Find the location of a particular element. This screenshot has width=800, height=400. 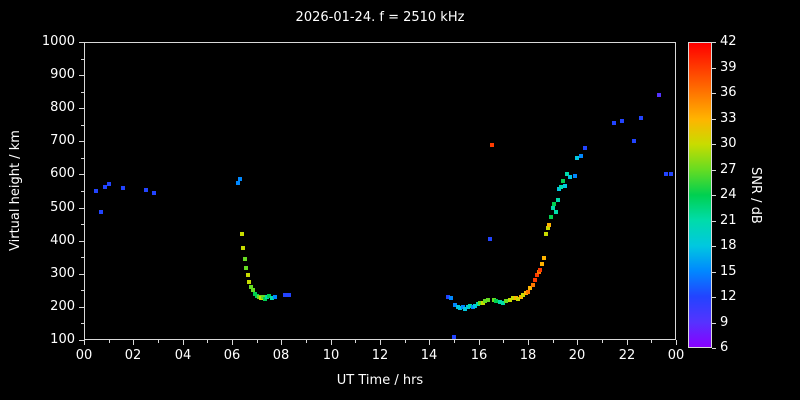

colorbar-tick-label: 15 is located at coordinates (728, 271).